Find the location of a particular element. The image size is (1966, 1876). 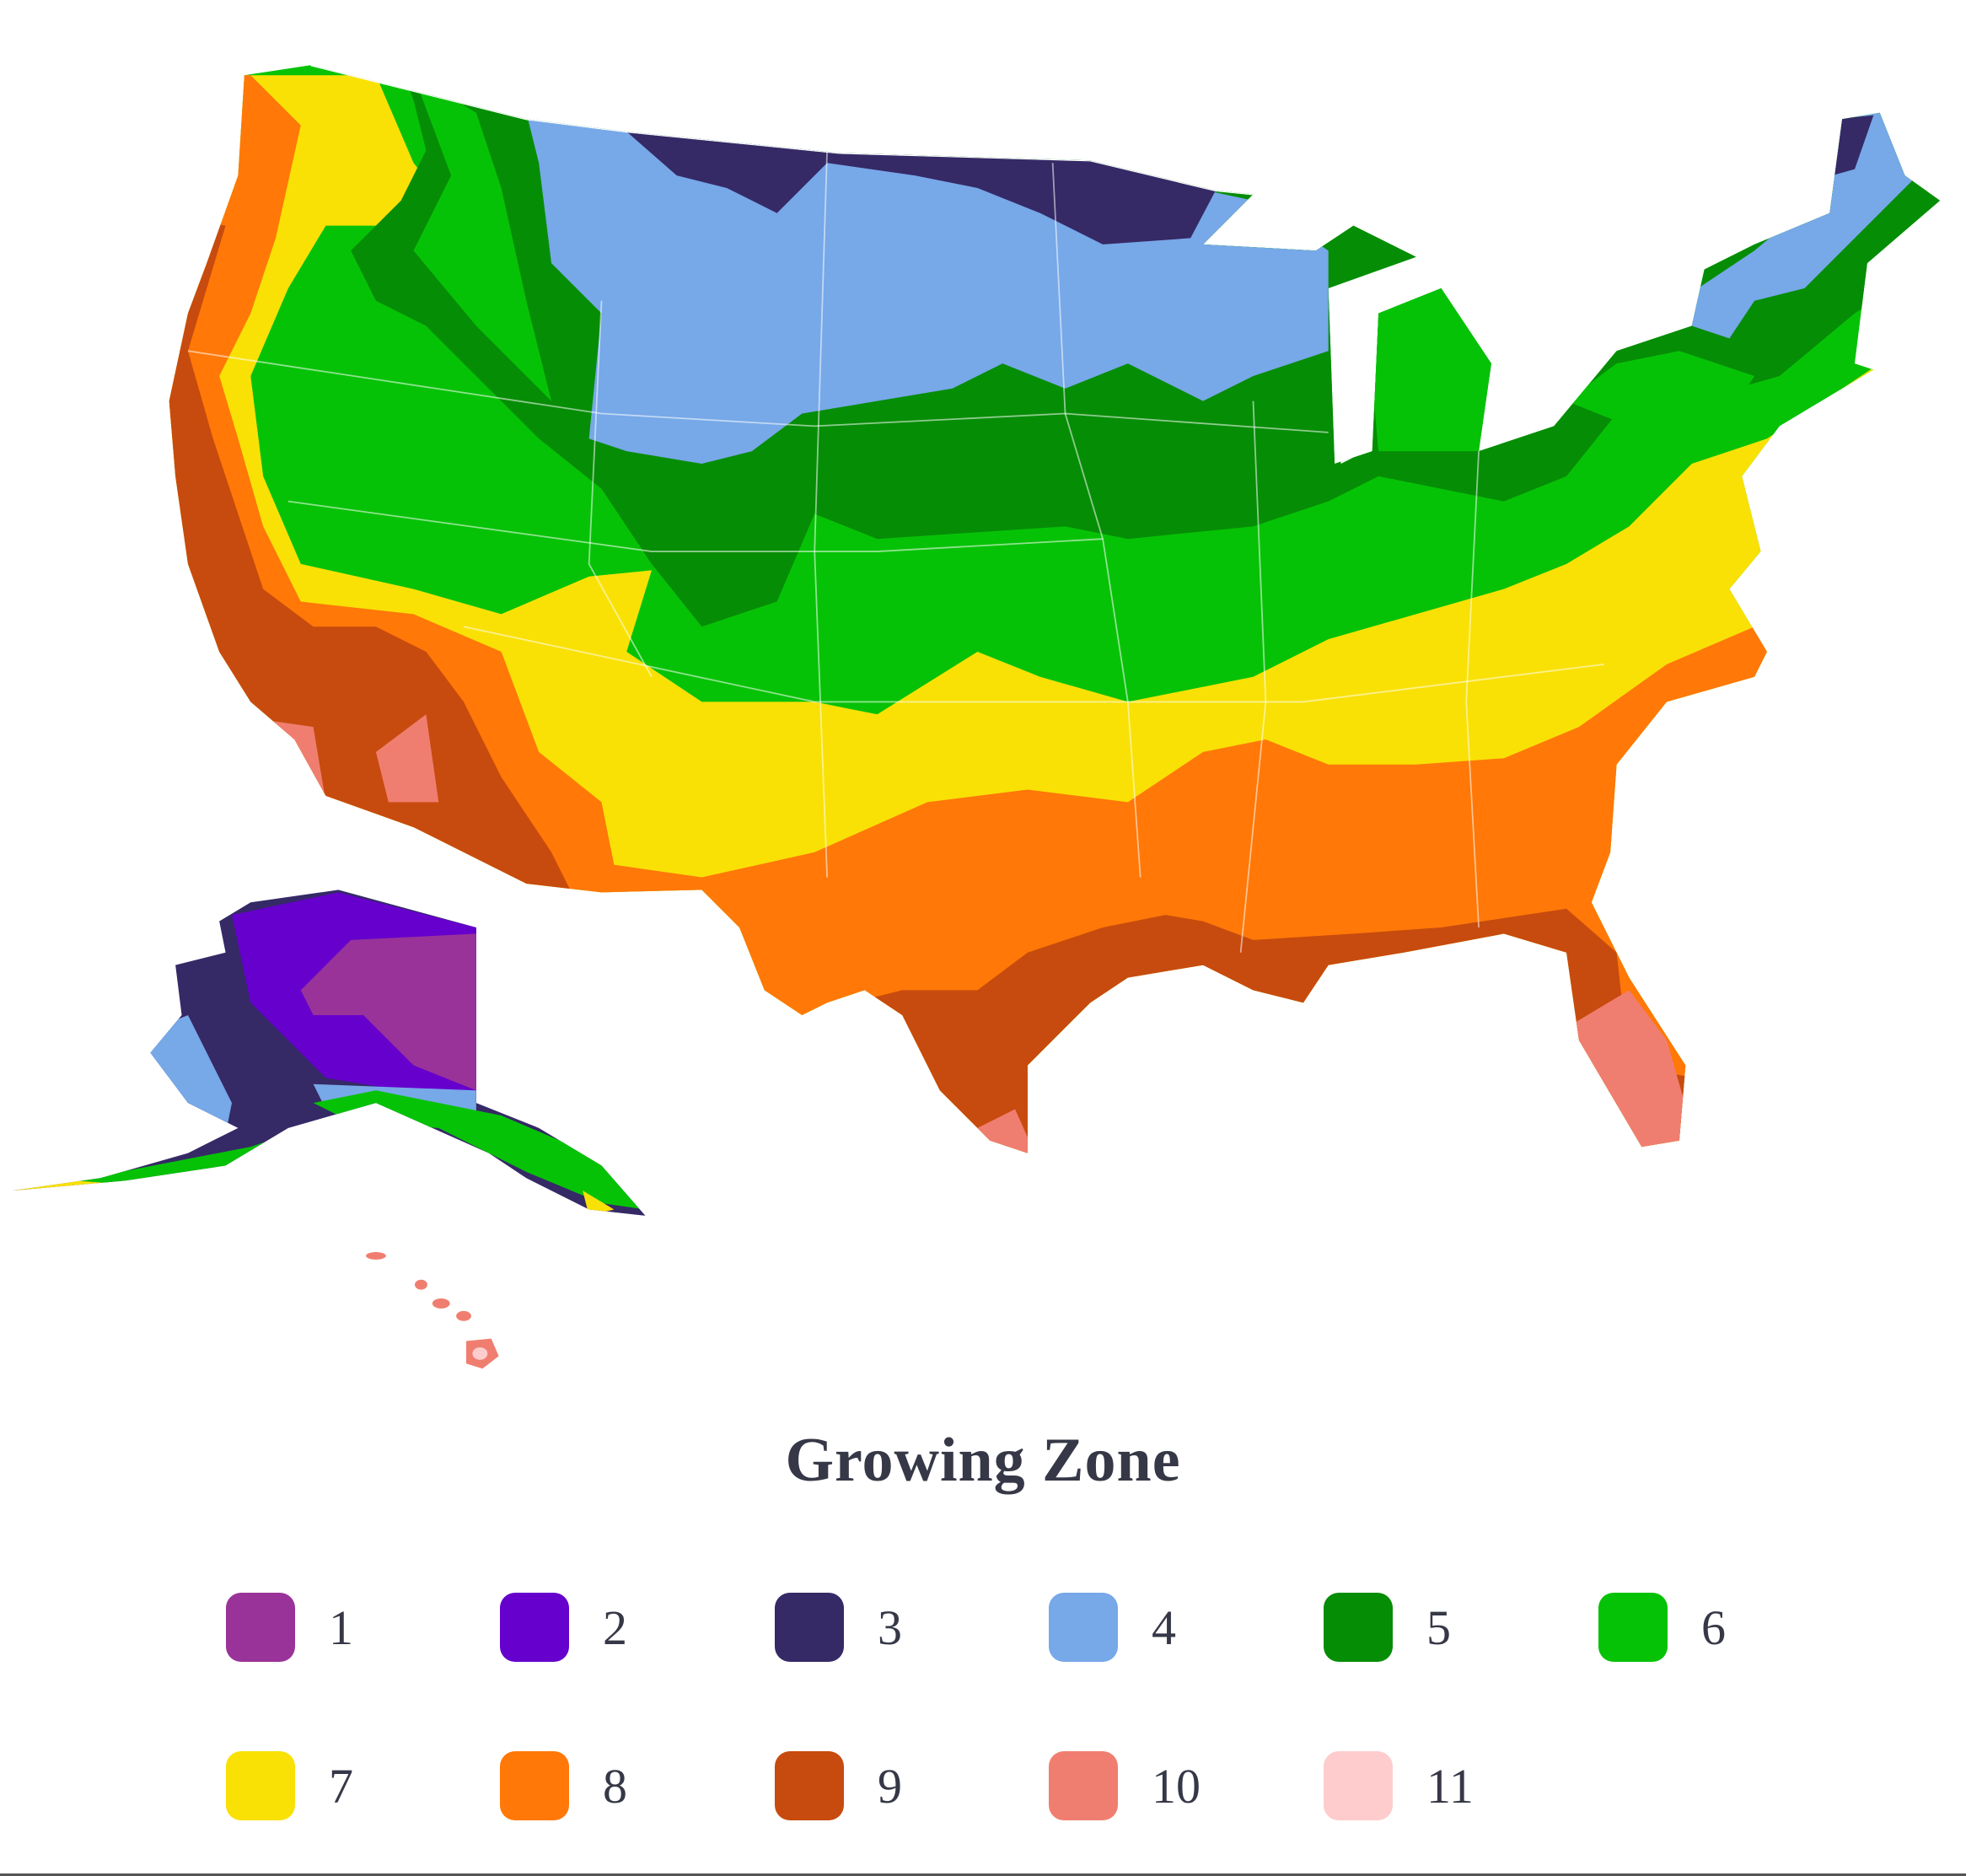

zone-1-area-alaska is located at coordinates (388, 1012).